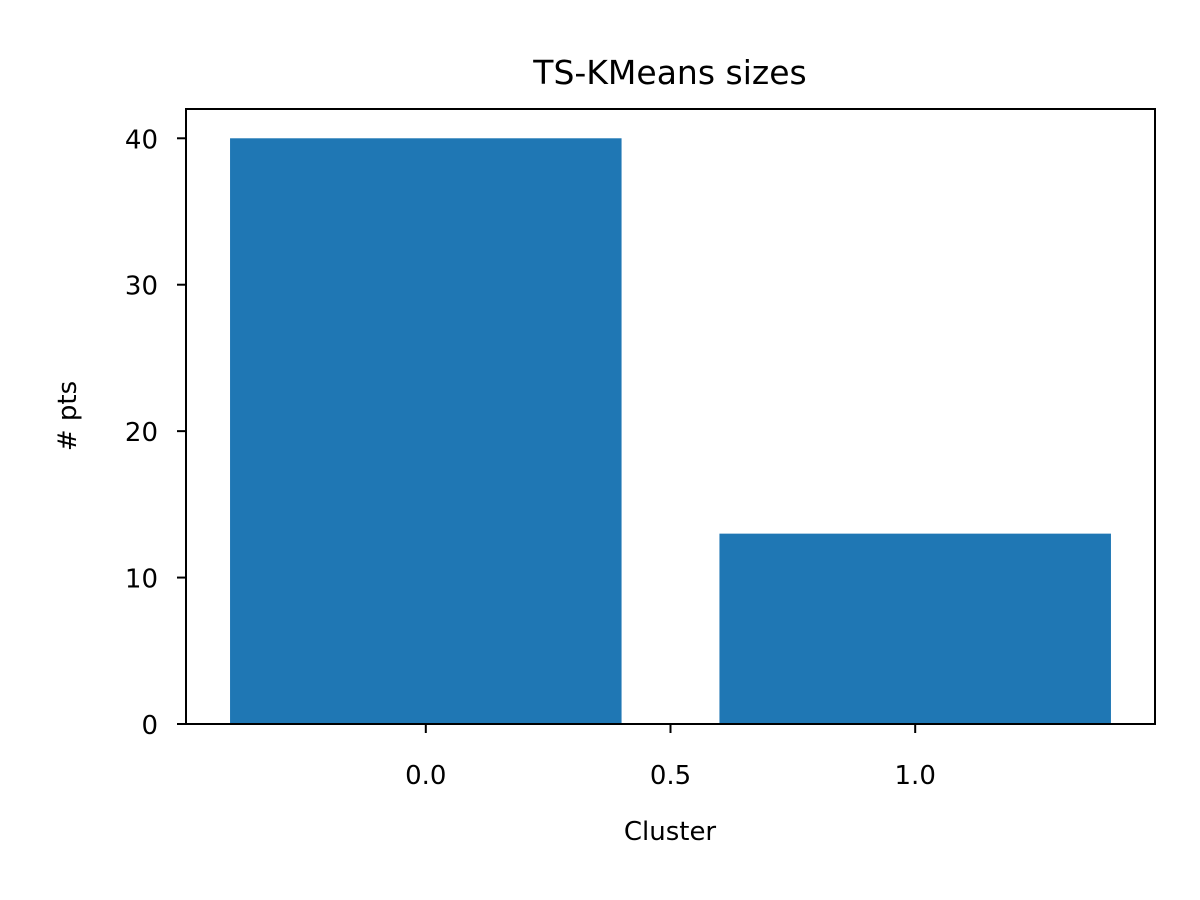 This screenshot has width=1200, height=900. I want to click on x-tick-label: 0.5, so click(670, 776).